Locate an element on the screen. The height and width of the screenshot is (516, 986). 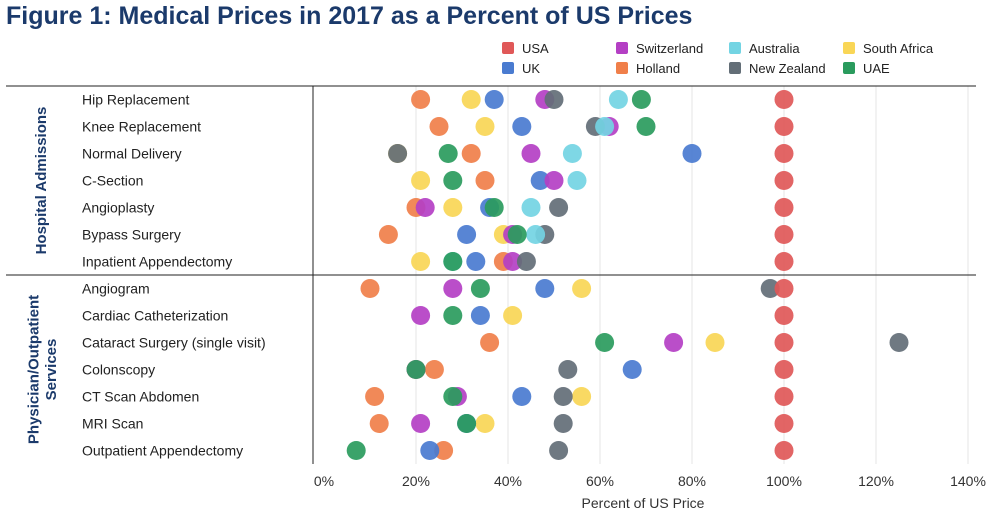
x-tick-label: 140% is located at coordinates (968, 481).